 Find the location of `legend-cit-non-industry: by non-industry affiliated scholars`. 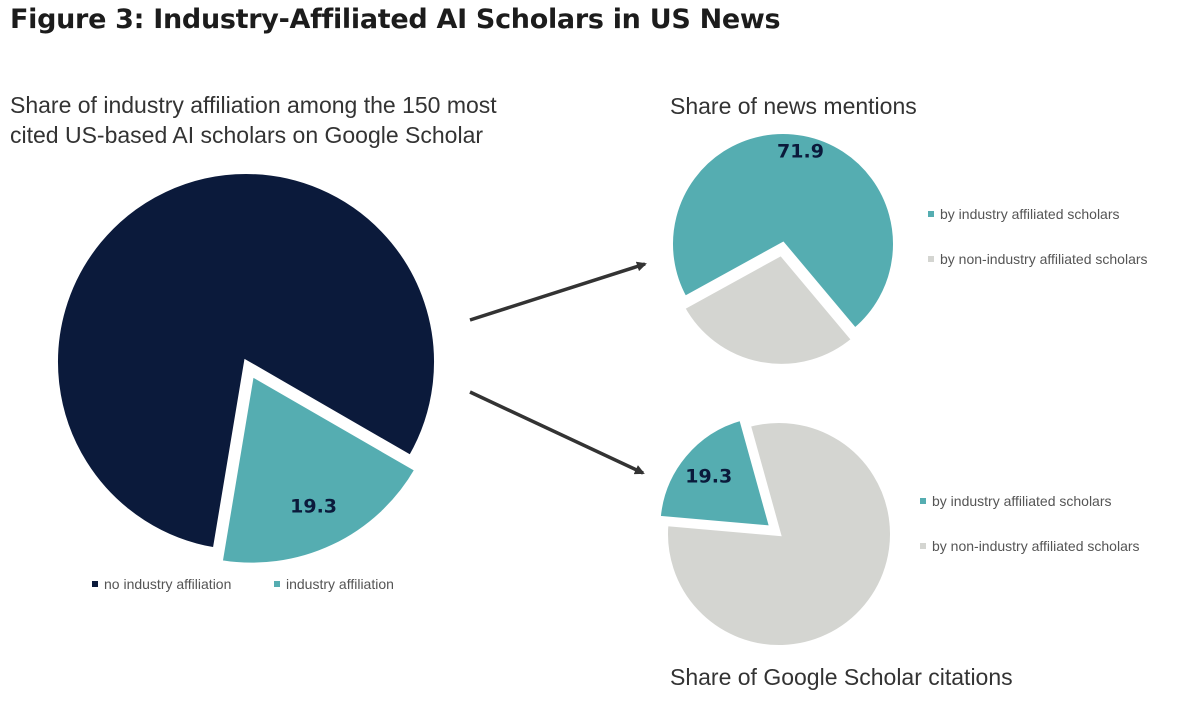

legend-cit-non-industry: by non-industry affiliated scholars is located at coordinates (1030, 546).